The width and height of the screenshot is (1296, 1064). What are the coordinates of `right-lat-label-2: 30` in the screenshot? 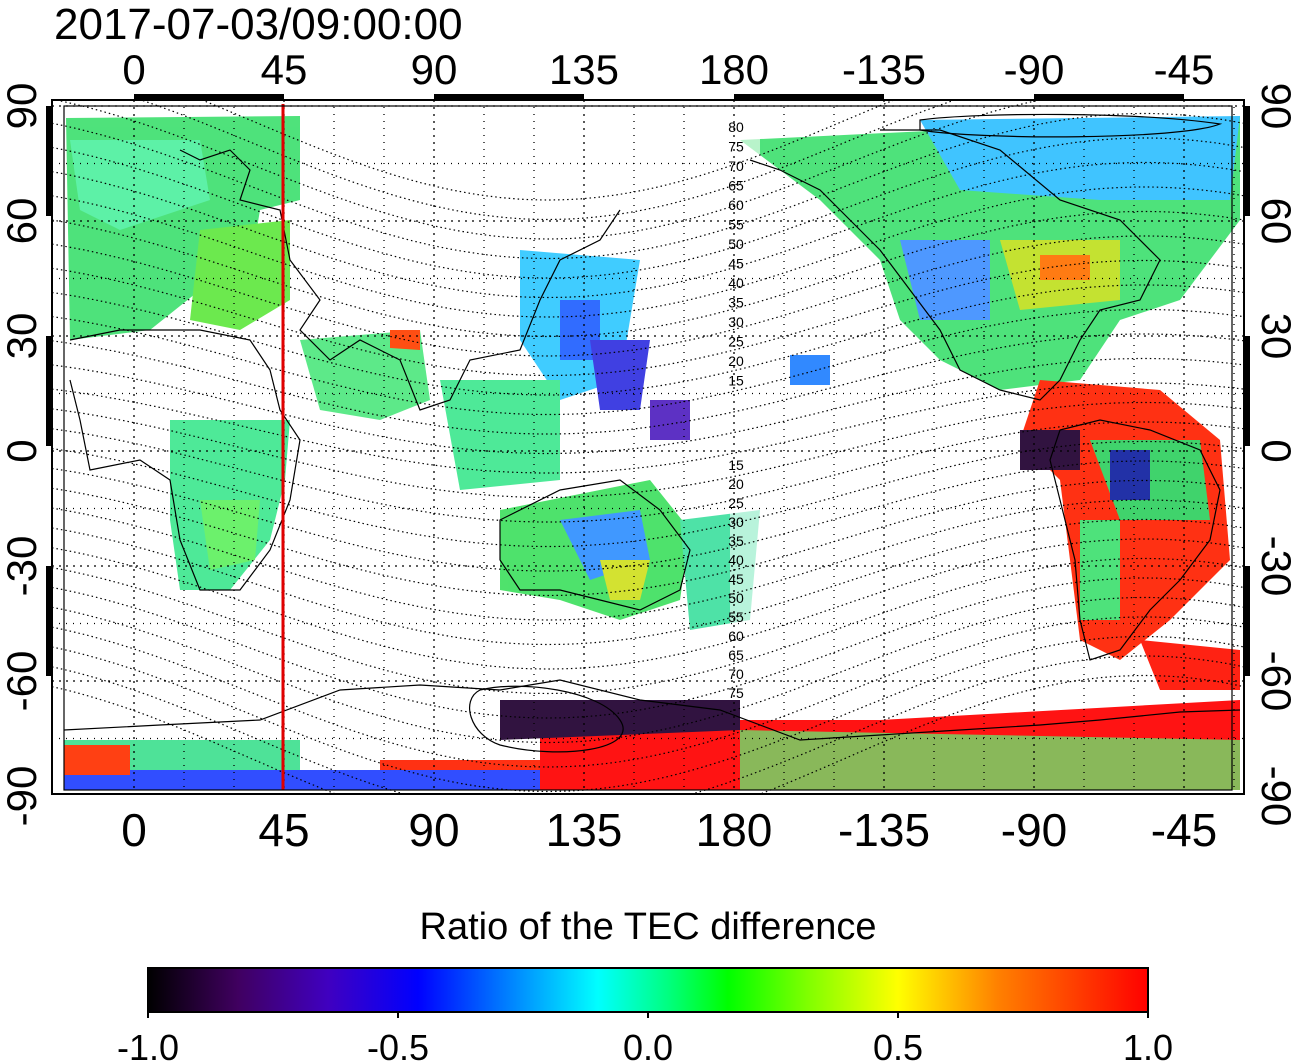 It's located at (1274, 336).